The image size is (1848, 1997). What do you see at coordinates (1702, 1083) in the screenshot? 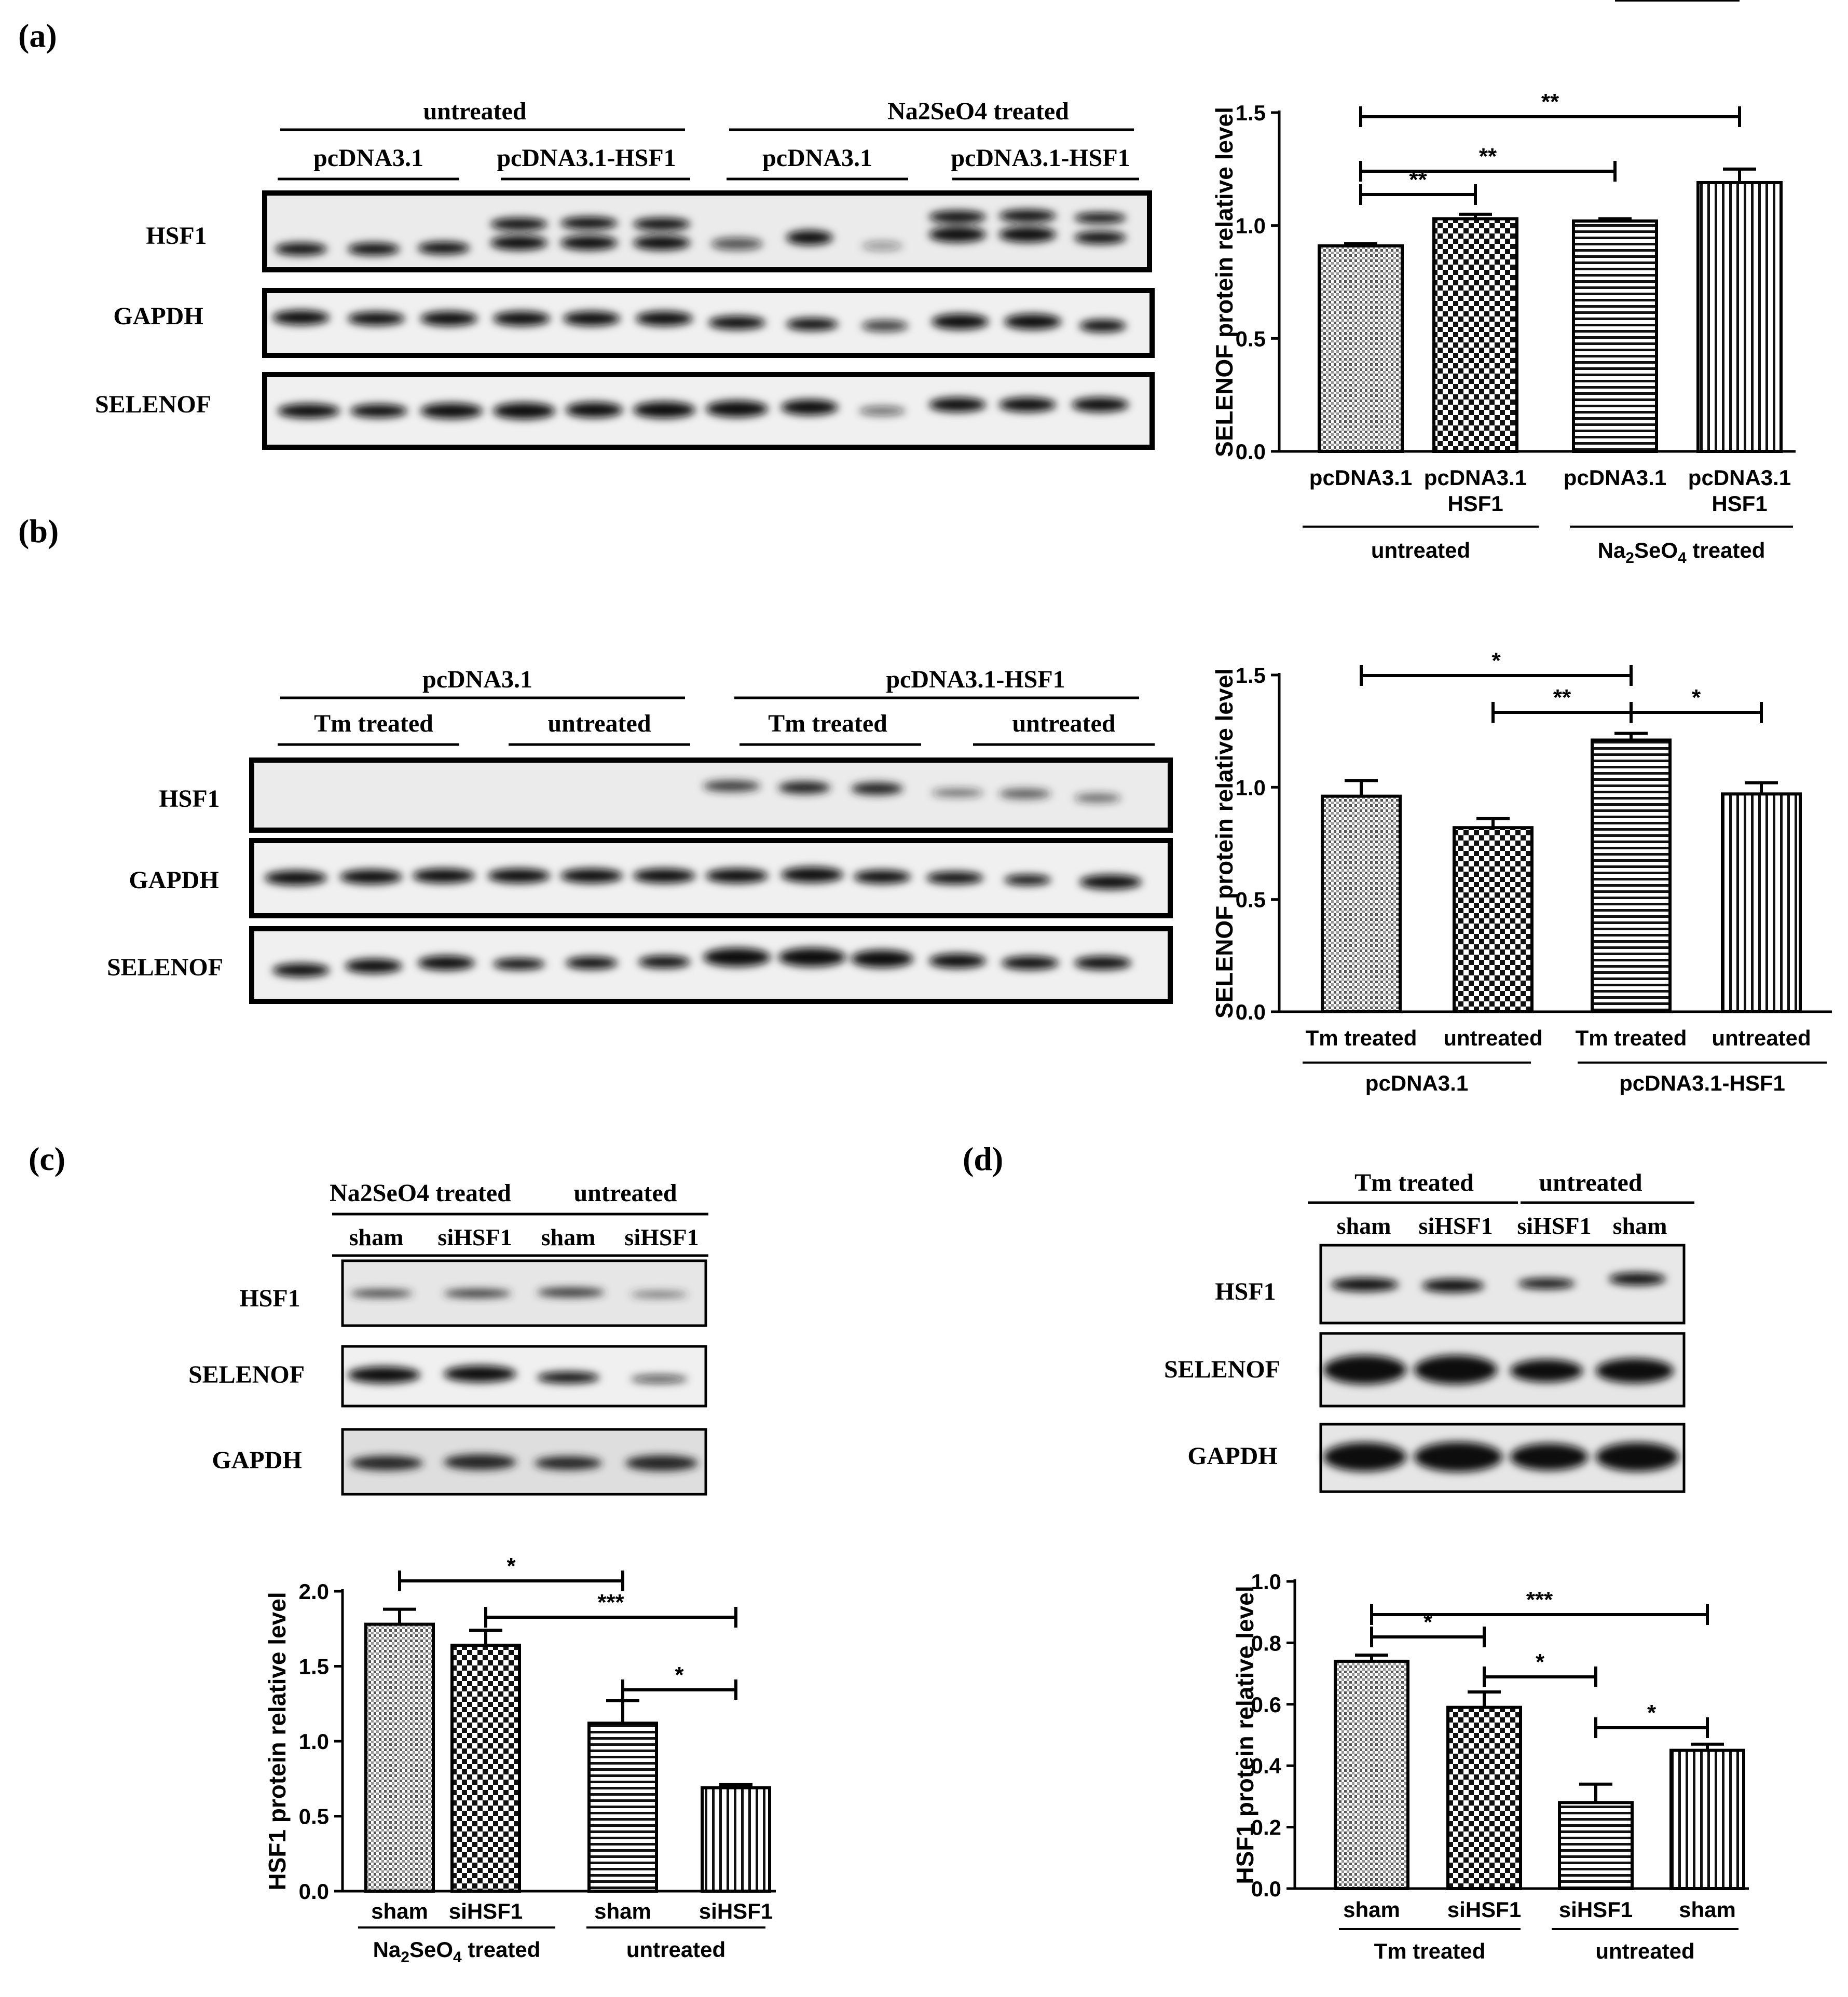
I see `group-label: pcDNA3.1-HSF1` at bounding box center [1702, 1083].